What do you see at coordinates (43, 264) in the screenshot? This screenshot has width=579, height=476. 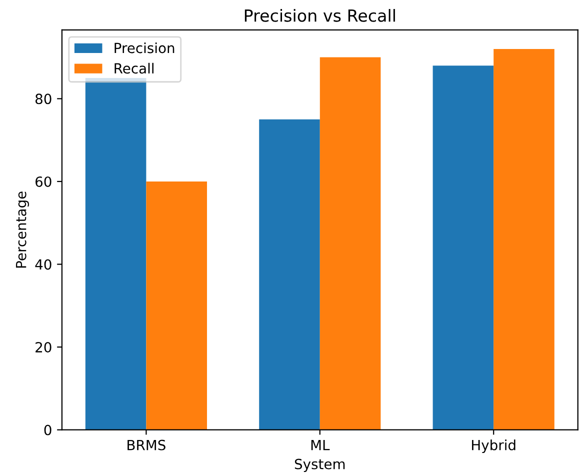 I see `y-tick-label: 40` at bounding box center [43, 264].